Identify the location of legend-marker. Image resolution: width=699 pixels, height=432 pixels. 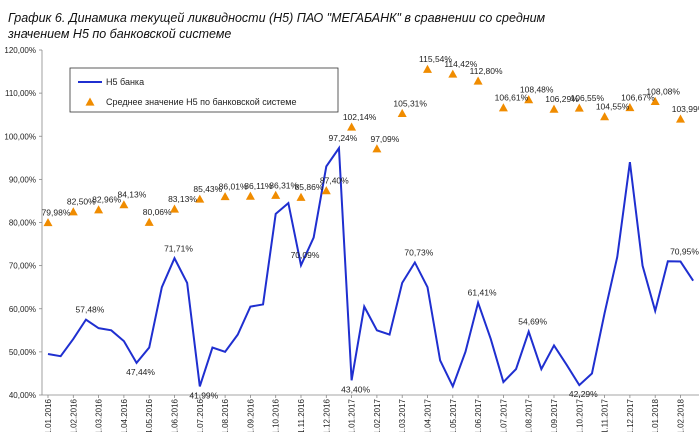
(90, 101).